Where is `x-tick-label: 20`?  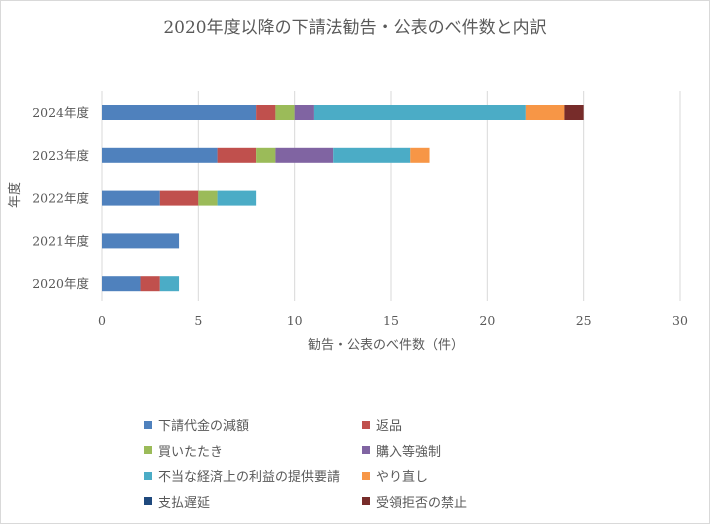 x-tick-label: 20 is located at coordinates (487, 320).